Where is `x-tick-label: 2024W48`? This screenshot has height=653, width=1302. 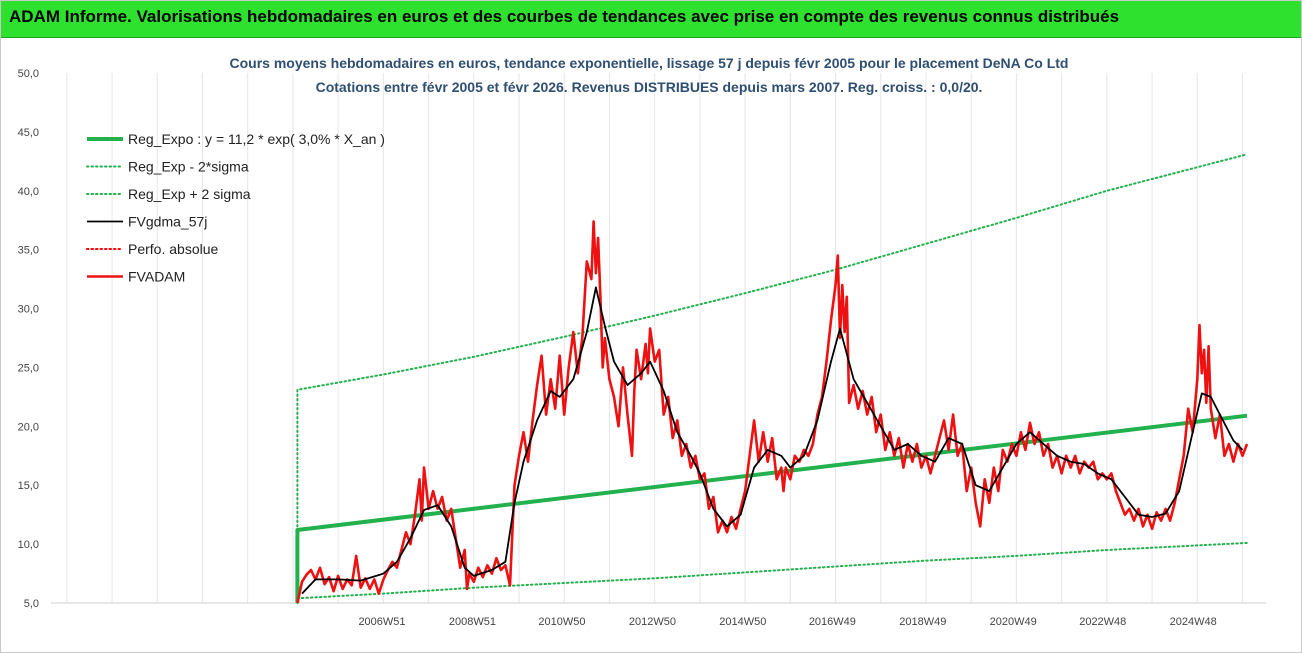
x-tick-label: 2024W48 is located at coordinates (1193, 622).